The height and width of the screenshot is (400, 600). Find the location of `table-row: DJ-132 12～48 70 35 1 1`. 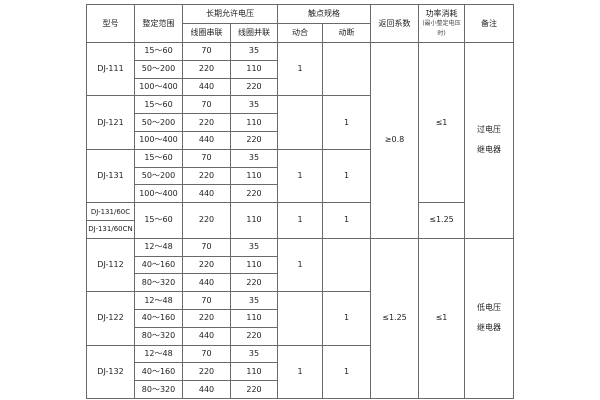

table-row: DJ-132 12～48 70 35 1 1 is located at coordinates (300, 371).